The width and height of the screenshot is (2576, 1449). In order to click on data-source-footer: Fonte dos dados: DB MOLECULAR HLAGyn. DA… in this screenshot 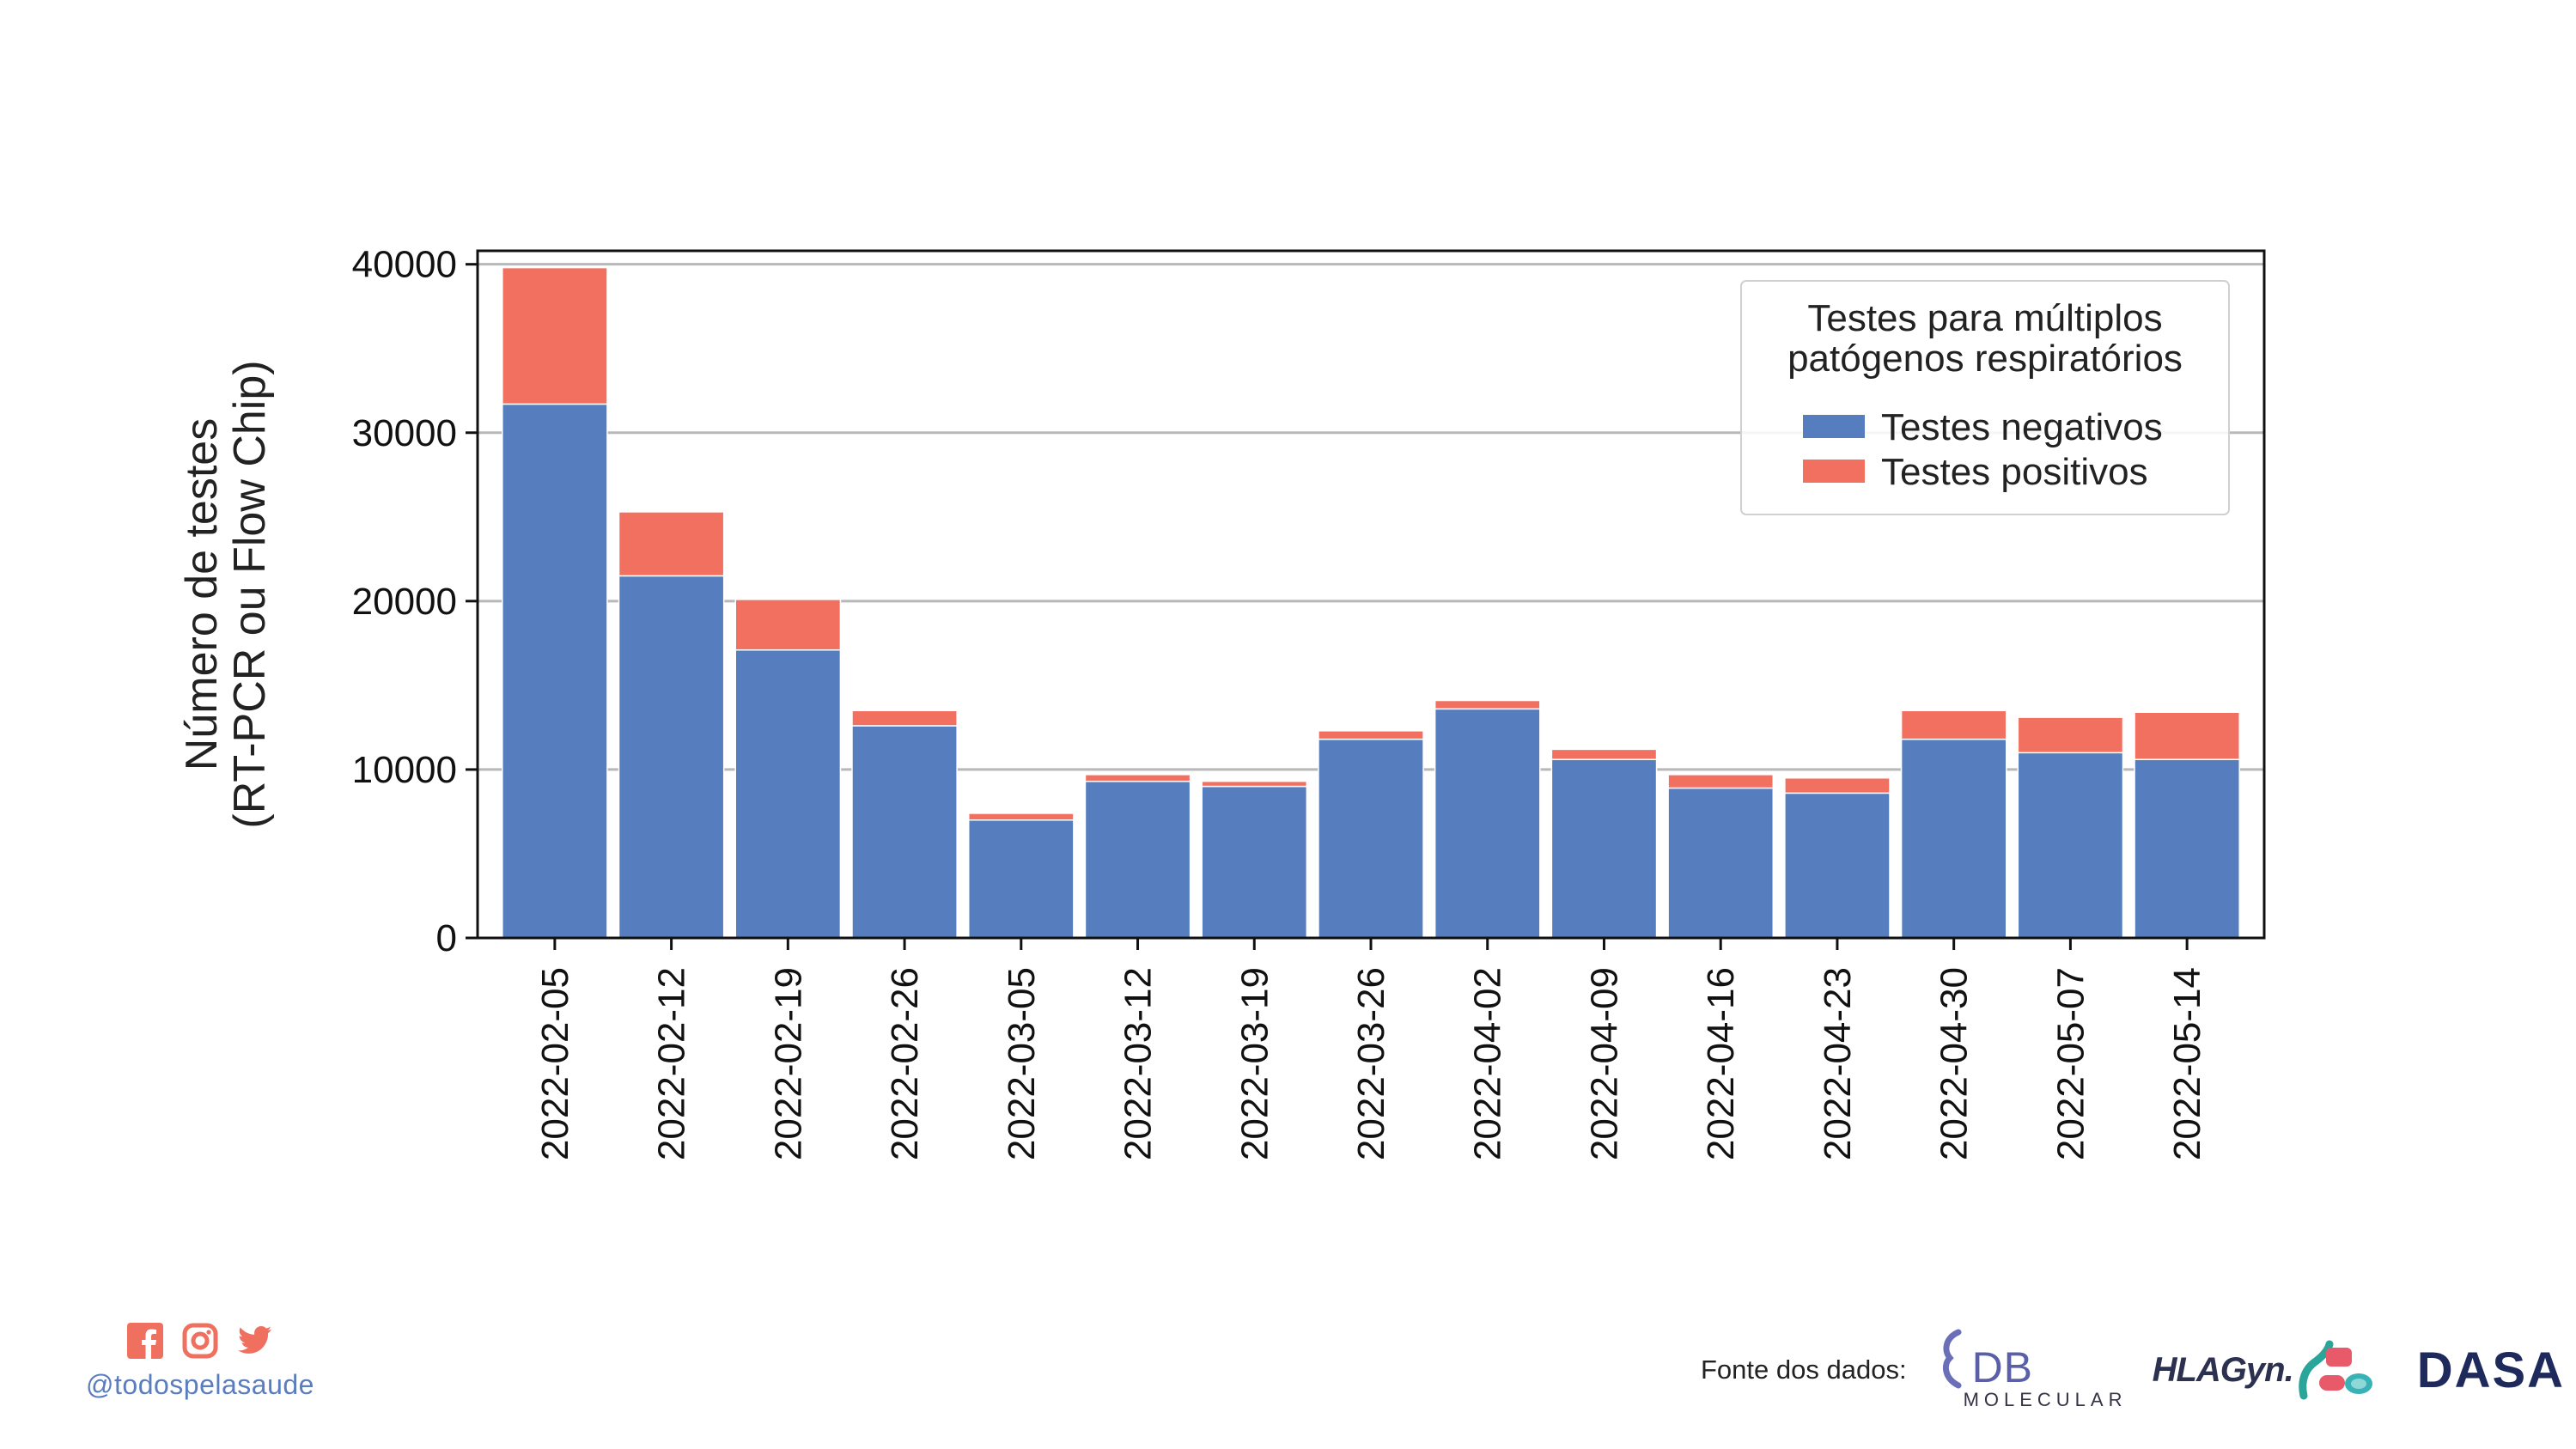, I will do `click(2133, 1370)`.